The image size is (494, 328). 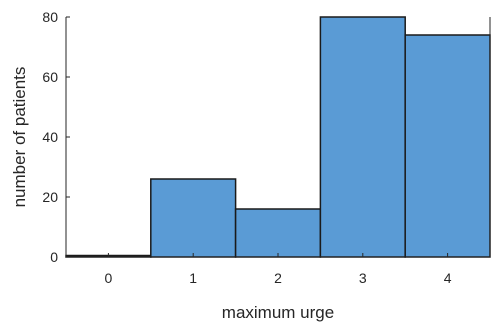 I want to click on y-tick-label-20: 20, so click(x=50, y=197).